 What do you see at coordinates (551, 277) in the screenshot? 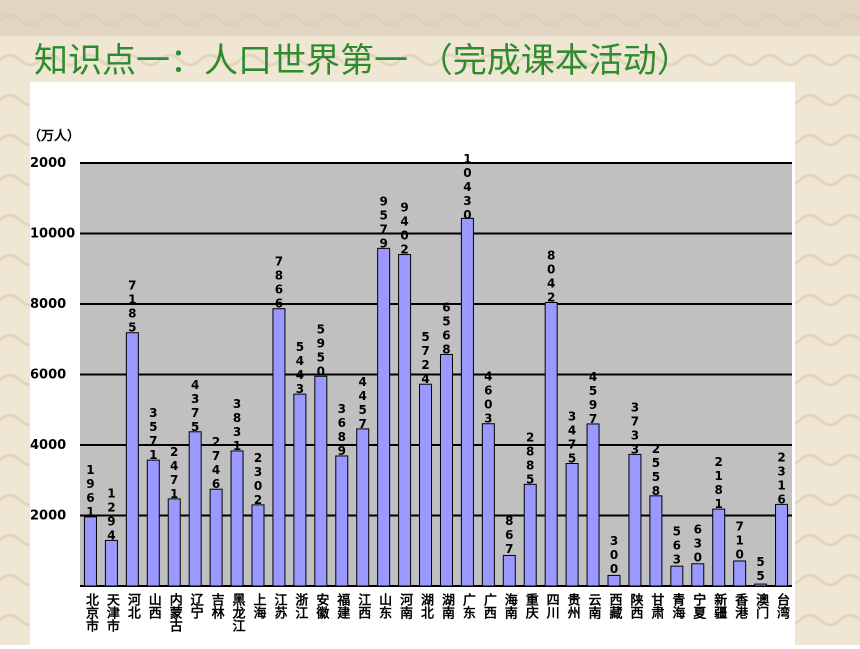
I see `value-label: 8042` at bounding box center [551, 277].